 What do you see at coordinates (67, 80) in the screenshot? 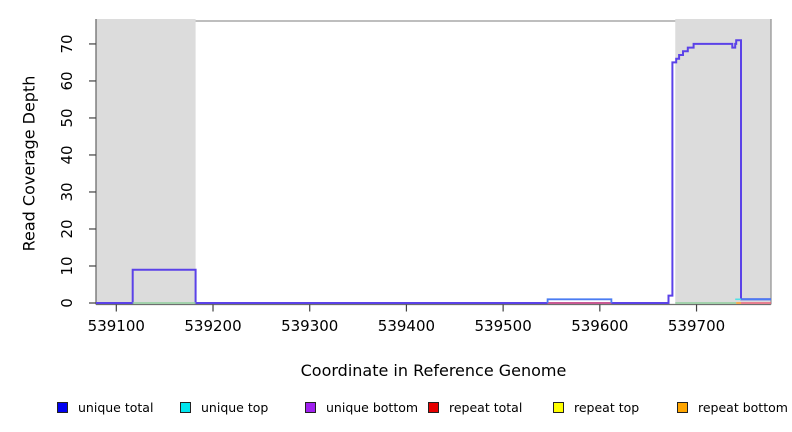
I see `y-tick-label: 60` at bounding box center [67, 80].